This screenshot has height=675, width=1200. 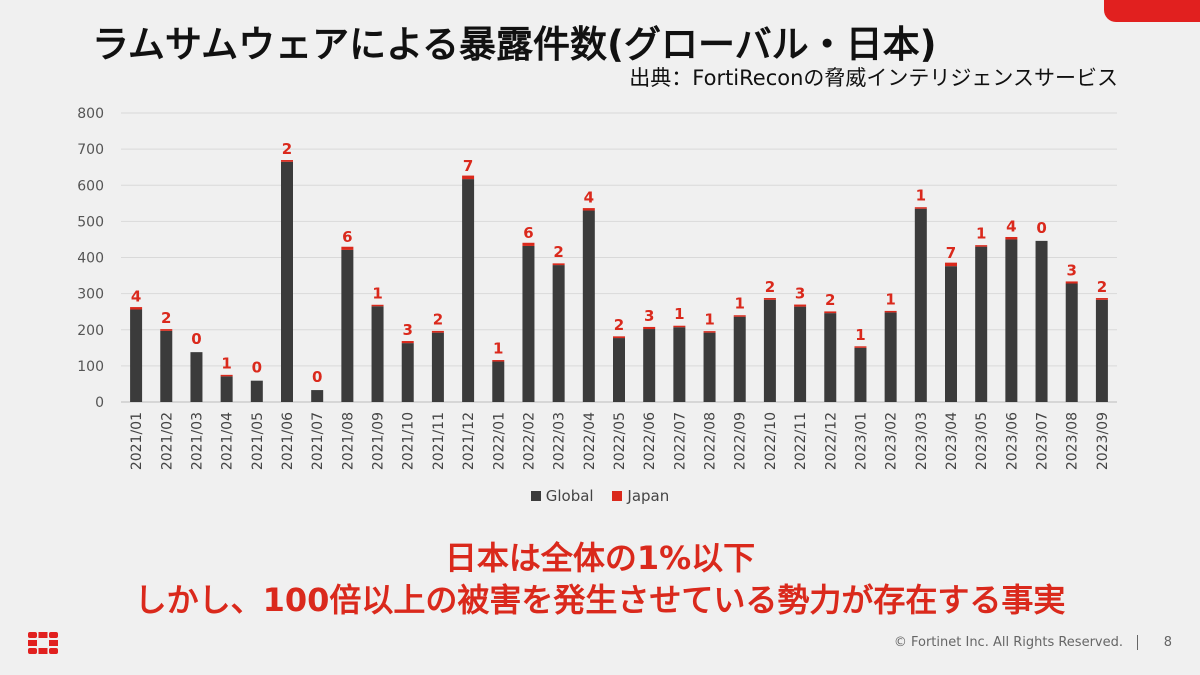 I want to click on x-tick-label: 2023/09, so click(x=1103, y=441).